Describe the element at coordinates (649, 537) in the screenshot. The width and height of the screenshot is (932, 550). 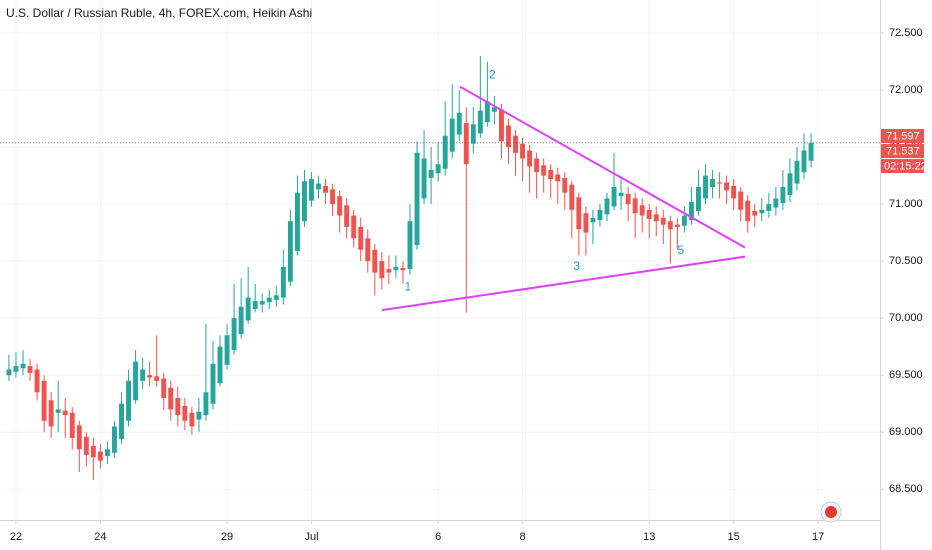
I see `x-tick-label: 13` at that location.